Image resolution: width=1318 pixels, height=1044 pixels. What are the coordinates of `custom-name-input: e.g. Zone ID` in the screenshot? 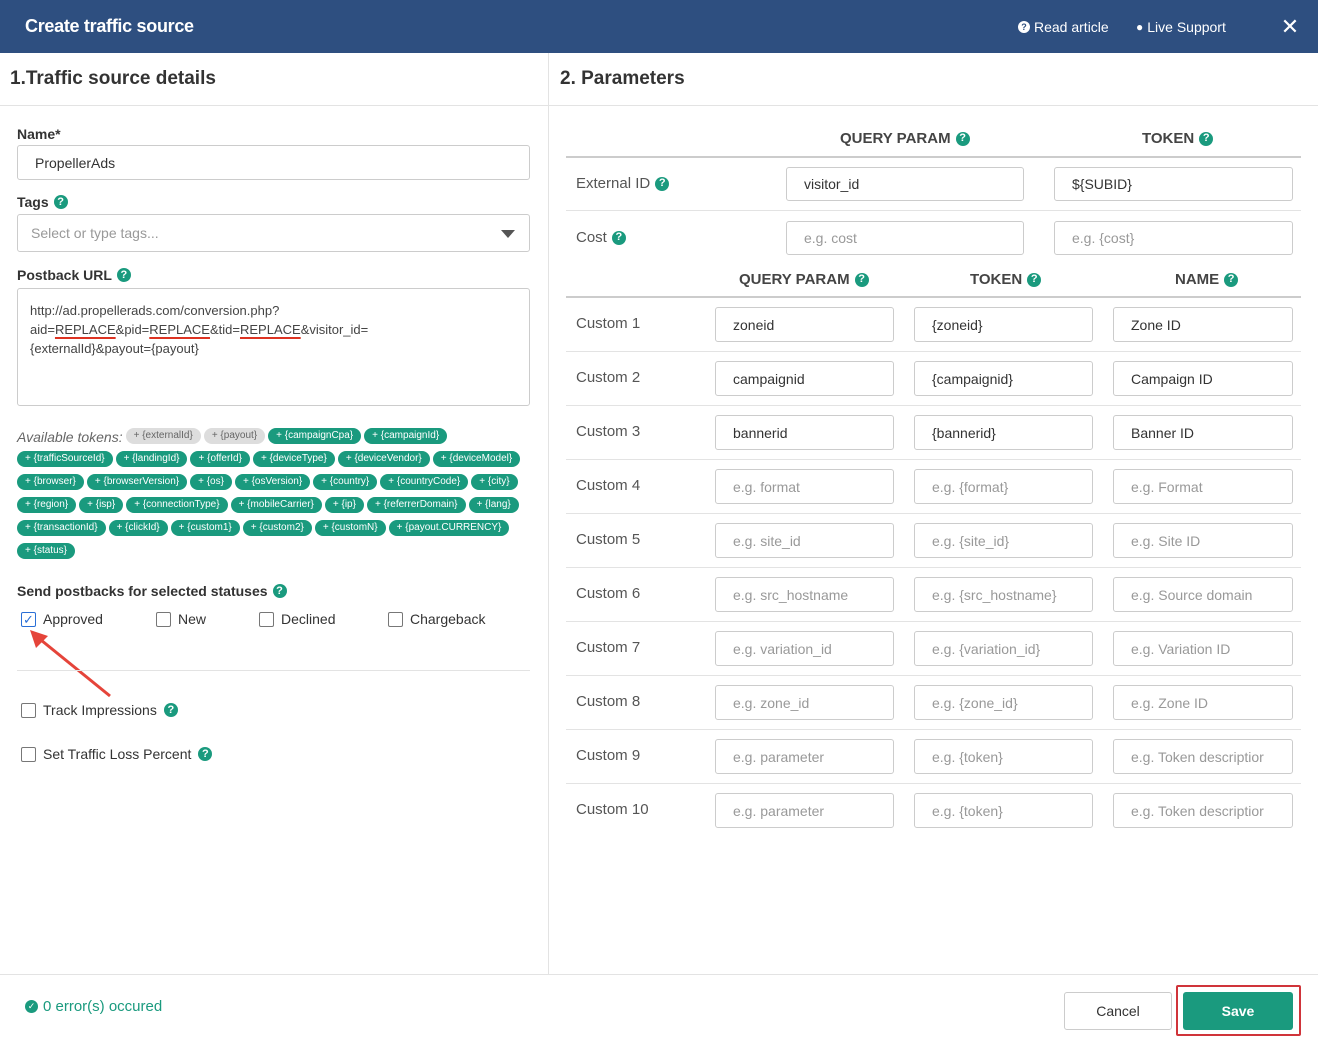 It's located at (1203, 702).